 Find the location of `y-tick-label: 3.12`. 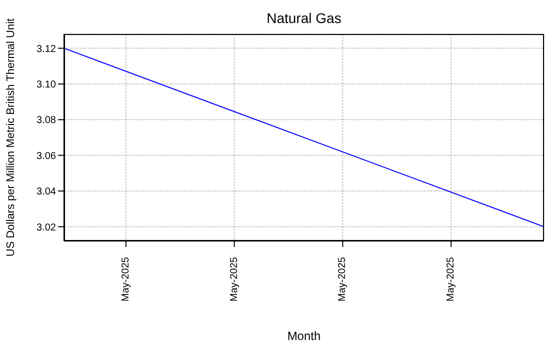

y-tick-label: 3.12 is located at coordinates (46, 49).